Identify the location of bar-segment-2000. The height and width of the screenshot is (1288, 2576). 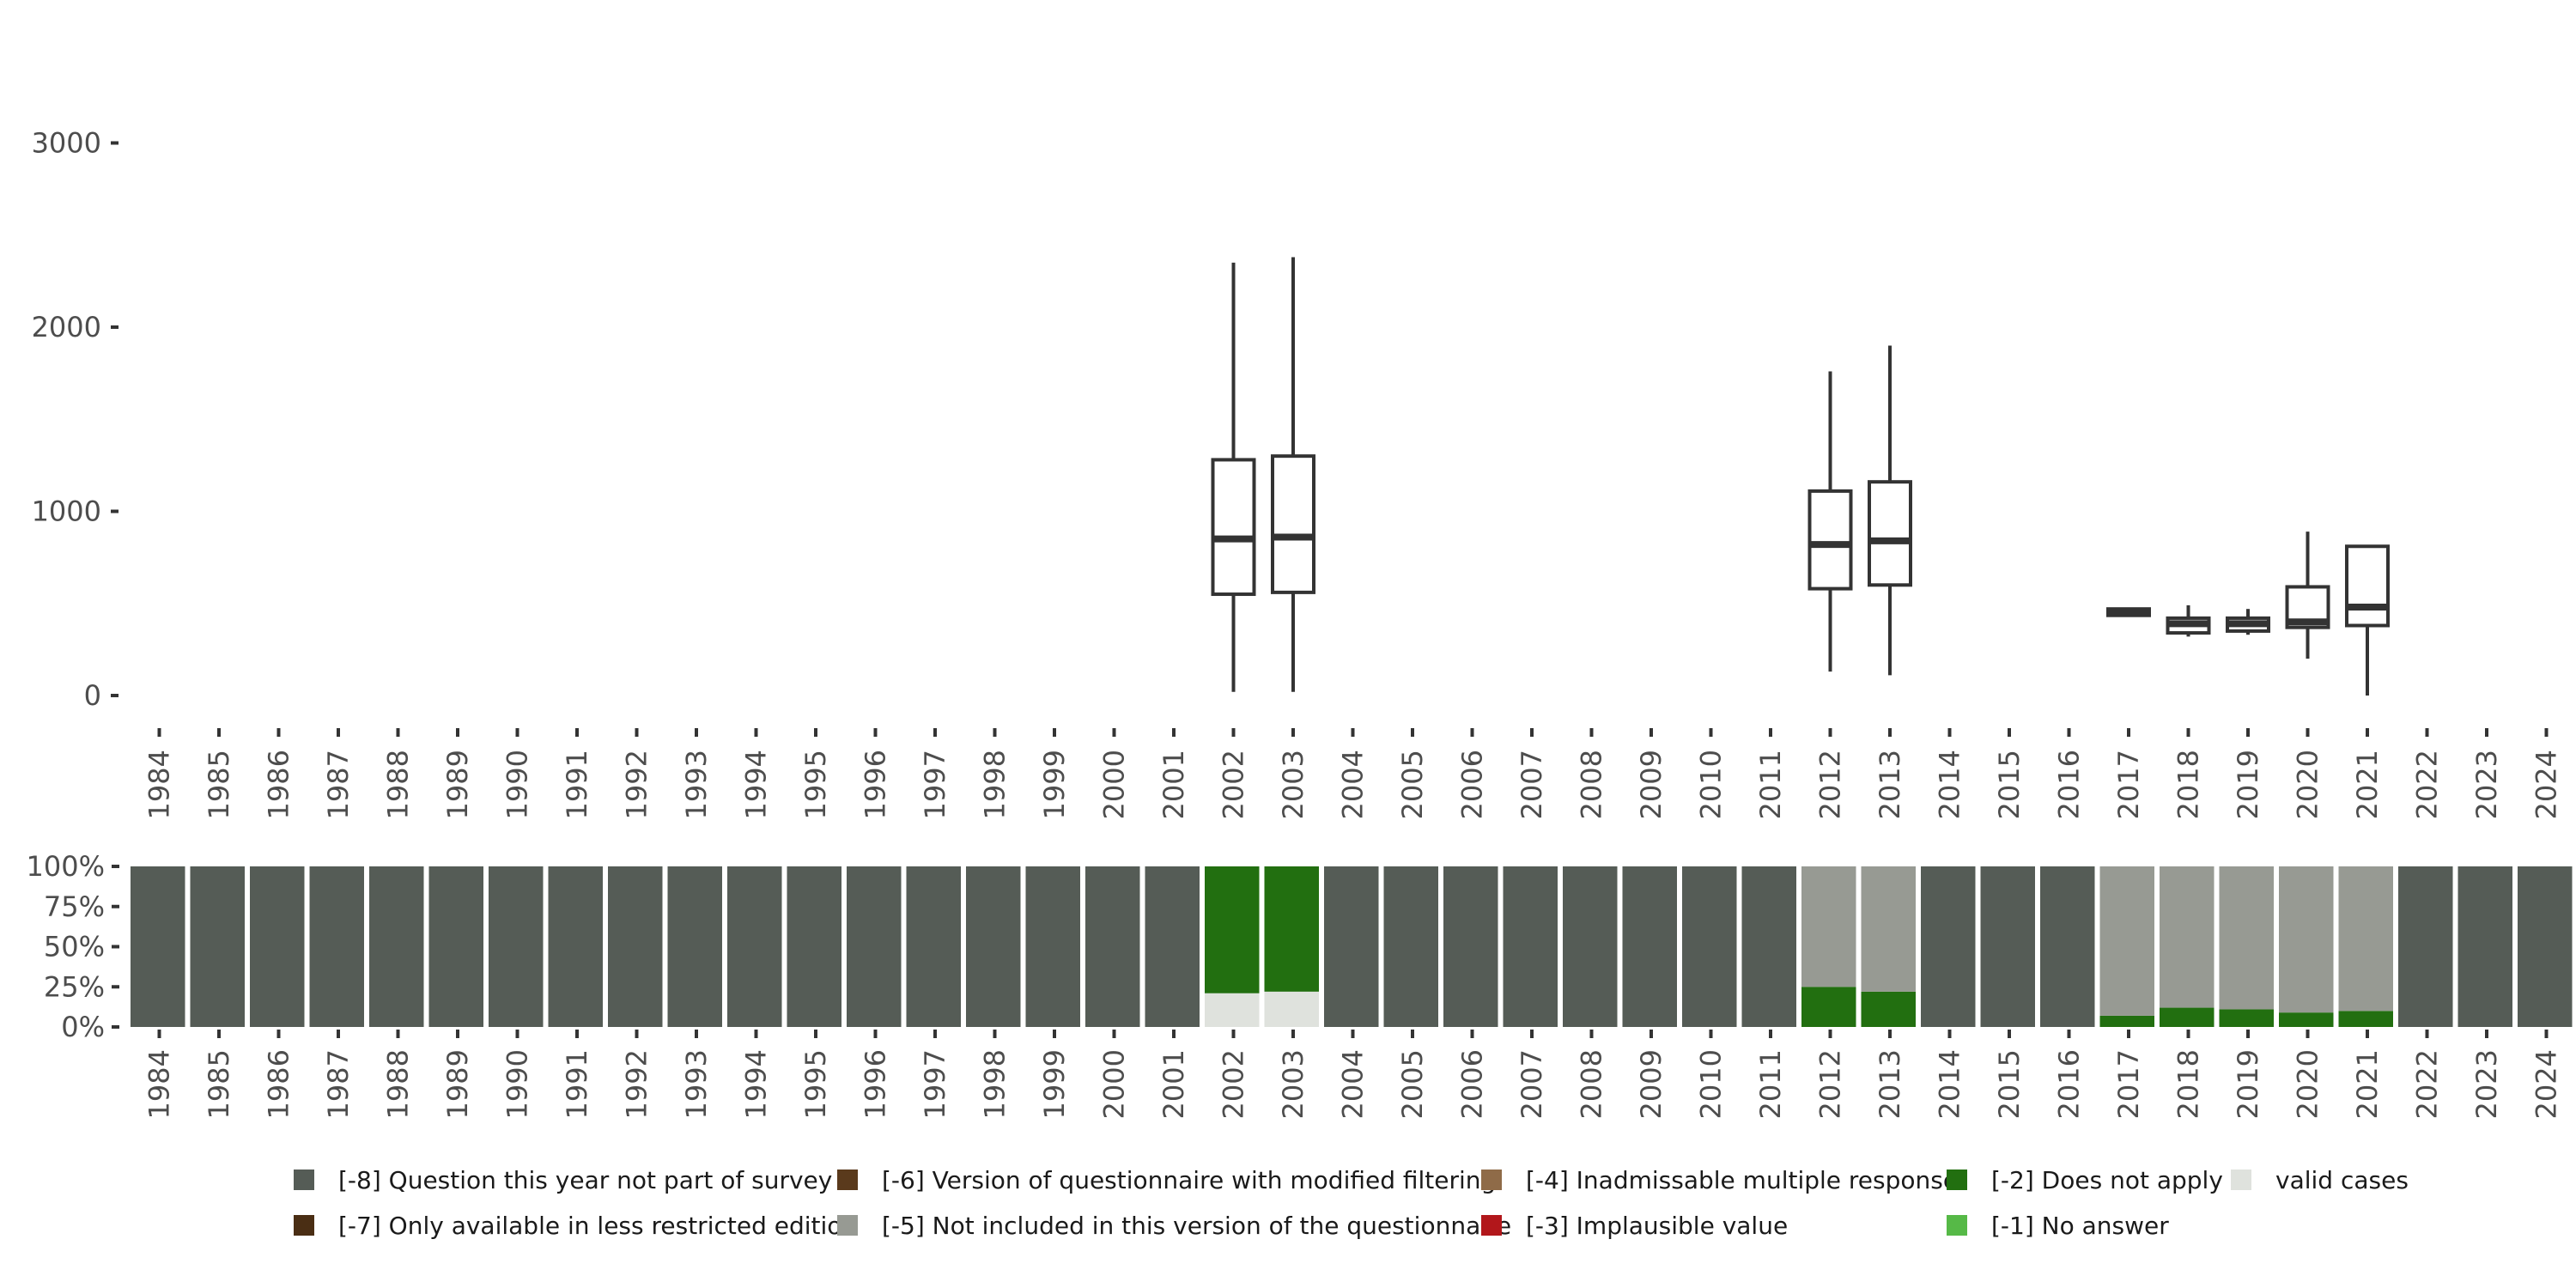
(1112, 947).